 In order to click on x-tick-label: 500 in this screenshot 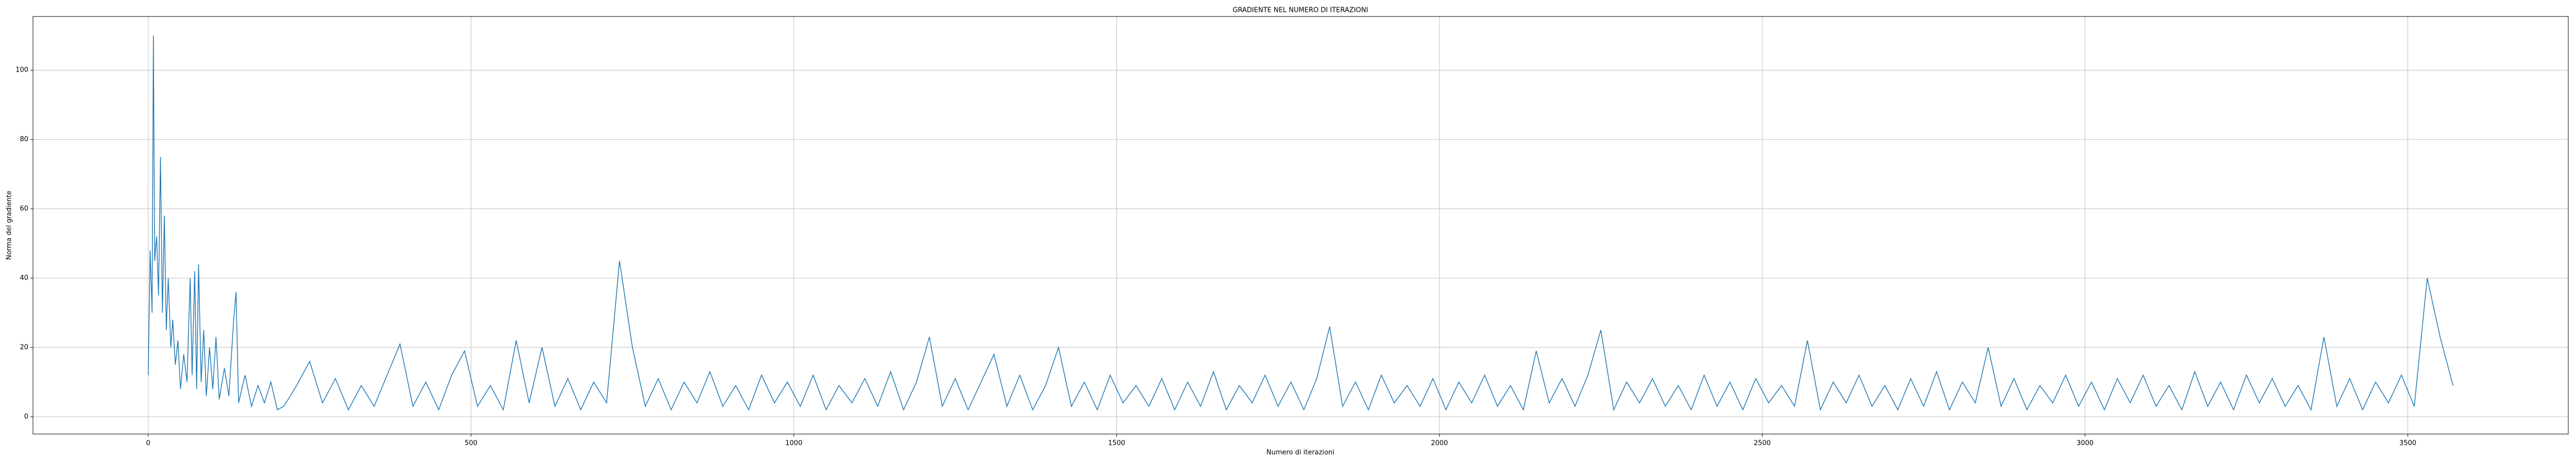, I will do `click(471, 443)`.